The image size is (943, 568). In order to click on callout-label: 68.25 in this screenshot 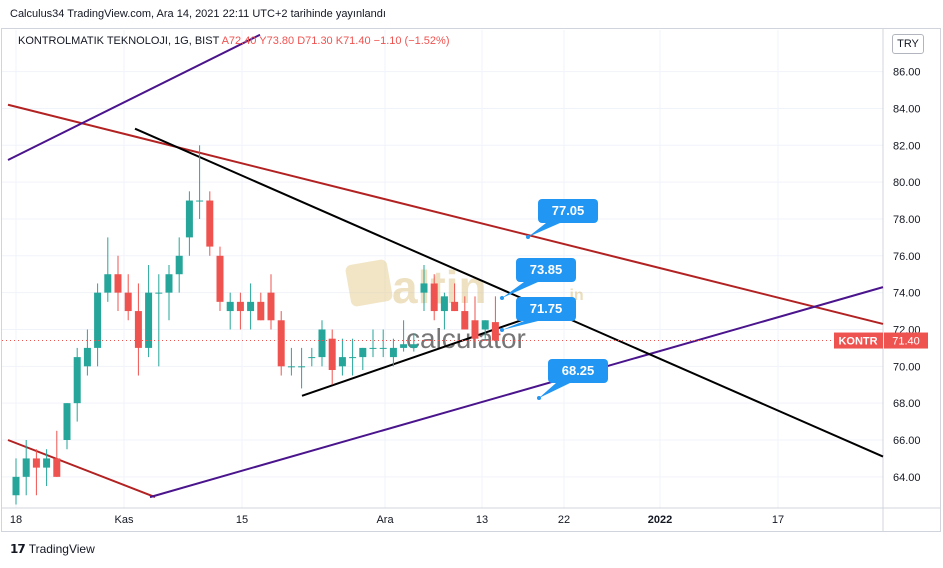, I will do `click(578, 370)`.